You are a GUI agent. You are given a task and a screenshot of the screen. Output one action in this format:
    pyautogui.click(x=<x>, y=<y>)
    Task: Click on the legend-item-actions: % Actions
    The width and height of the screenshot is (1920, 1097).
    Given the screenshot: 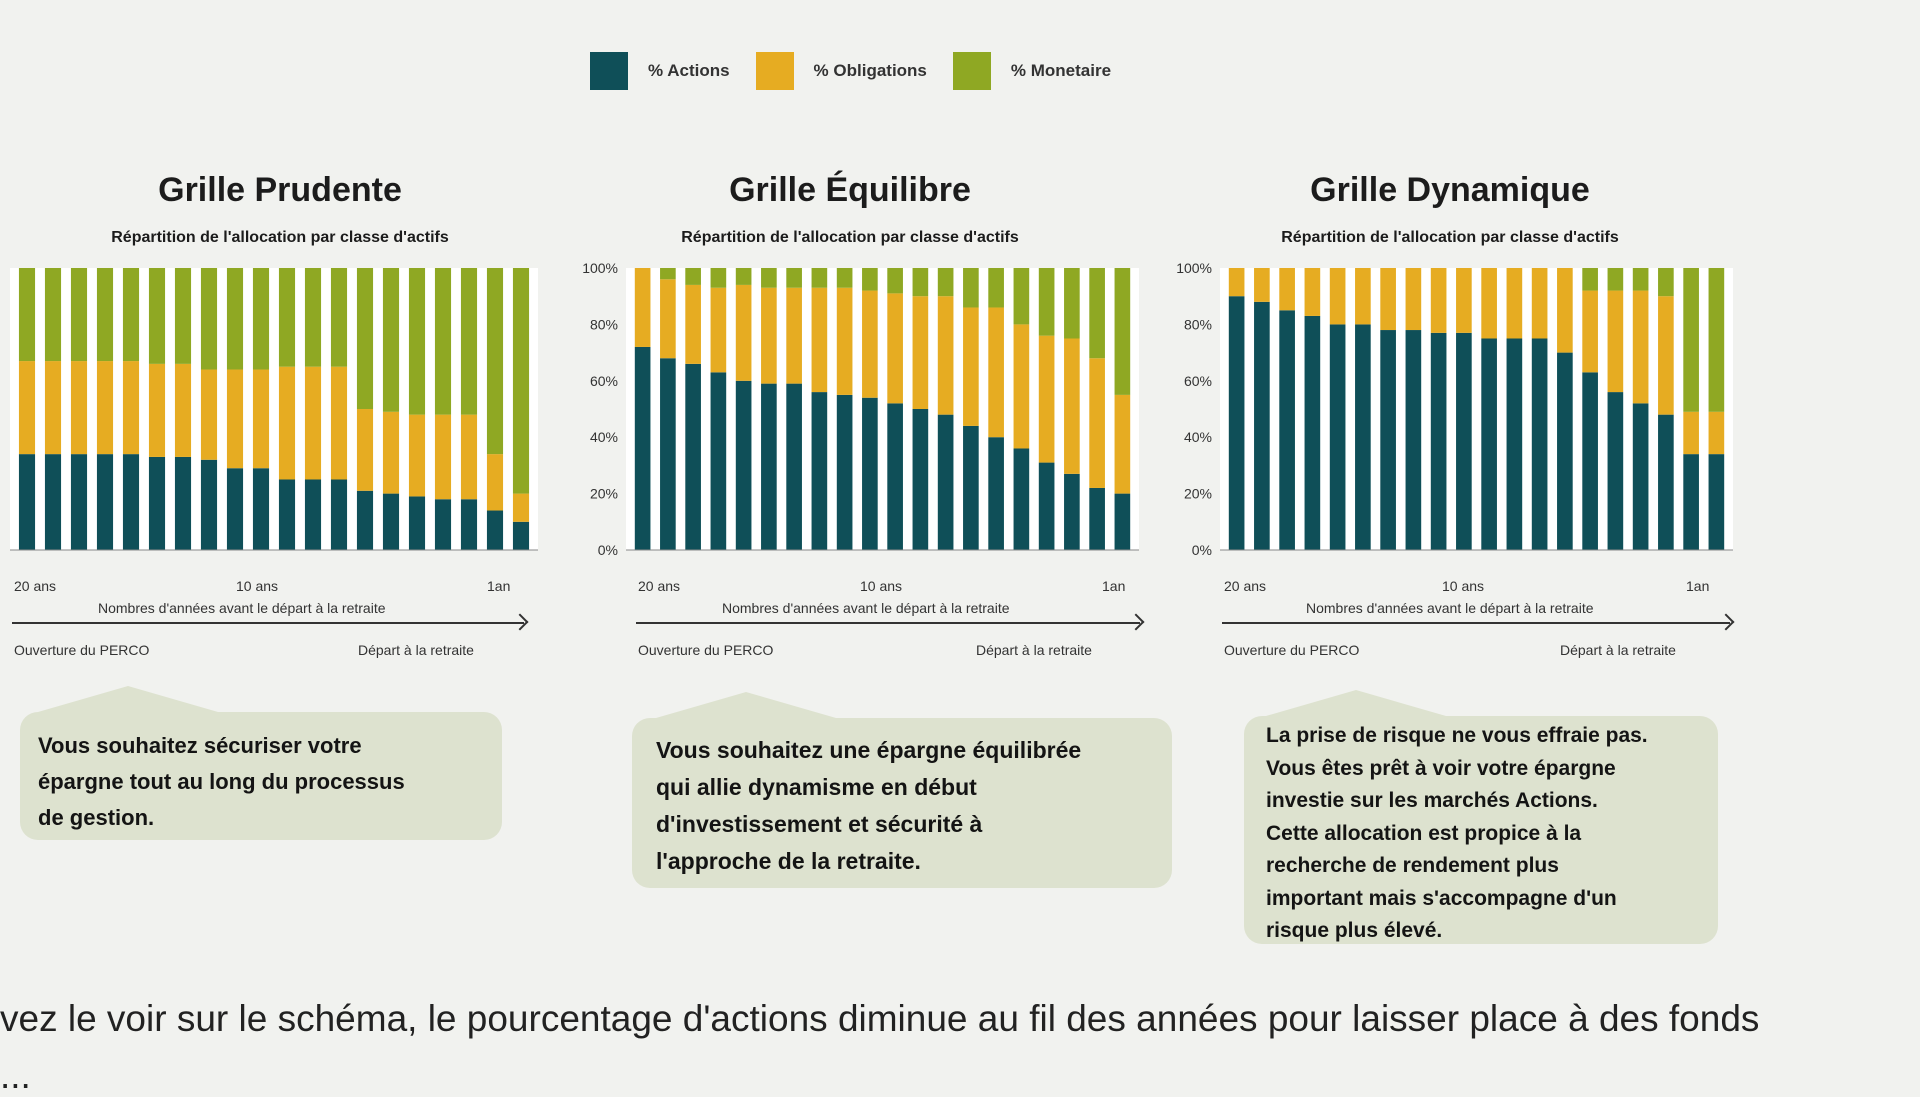 What is the action you would take?
    pyautogui.click(x=660, y=71)
    